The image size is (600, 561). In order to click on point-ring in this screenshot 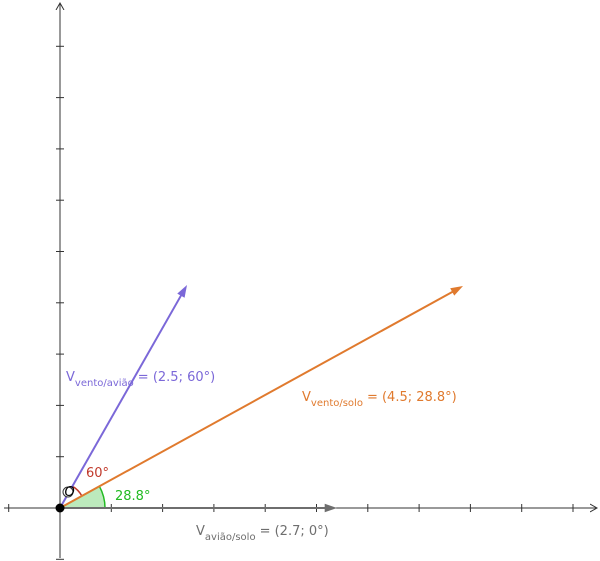, I will do `click(68, 492)`.